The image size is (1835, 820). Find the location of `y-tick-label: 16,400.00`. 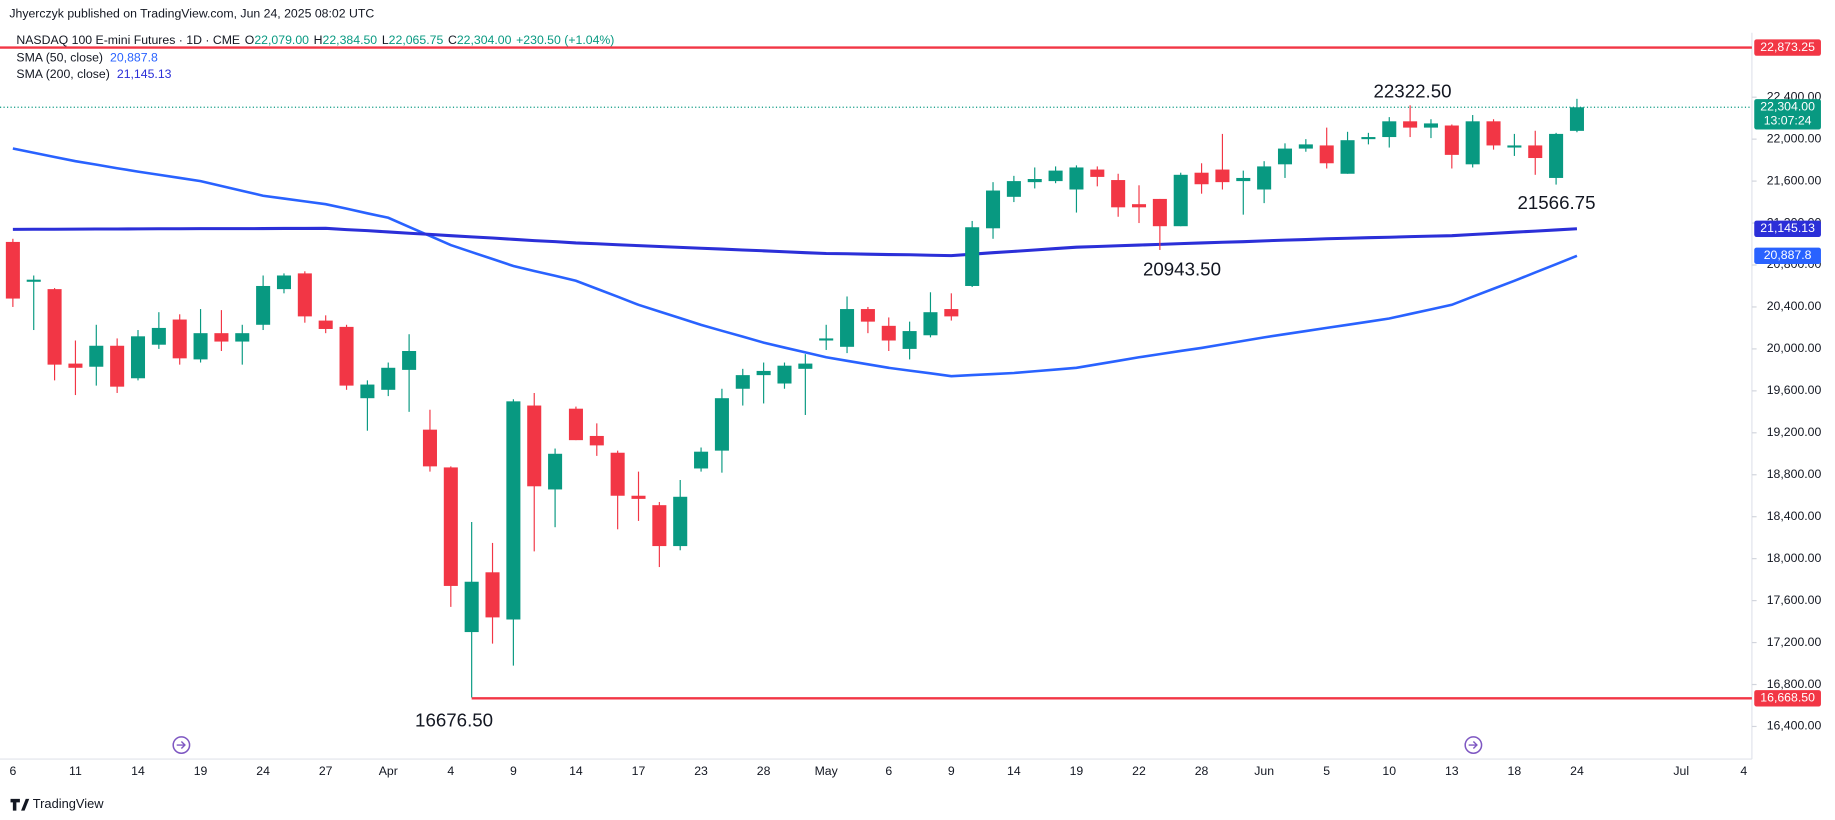

y-tick-label: 16,400.00 is located at coordinates (1794, 726).